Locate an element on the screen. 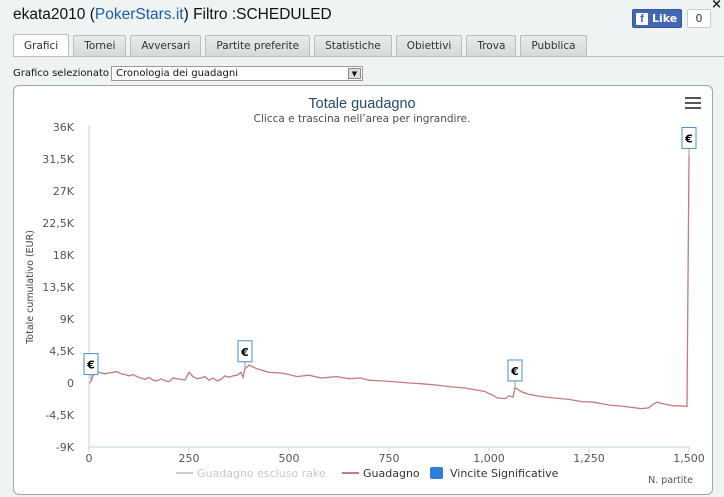 The width and height of the screenshot is (724, 497). x-tick-label: 750 is located at coordinates (389, 458).